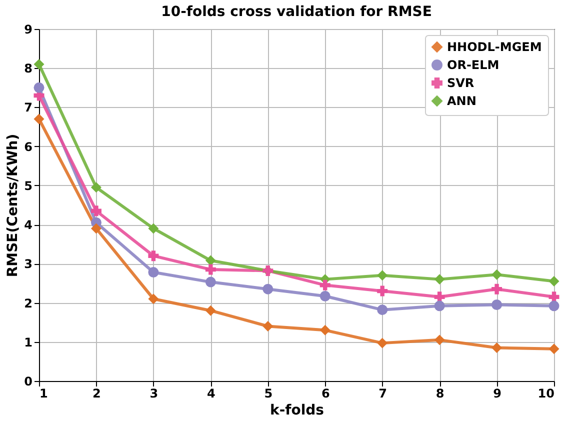 Image resolution: width=579 pixels, height=431 pixels. What do you see at coordinates (28, 303) in the screenshot?
I see `y-tick-label: 2` at bounding box center [28, 303].